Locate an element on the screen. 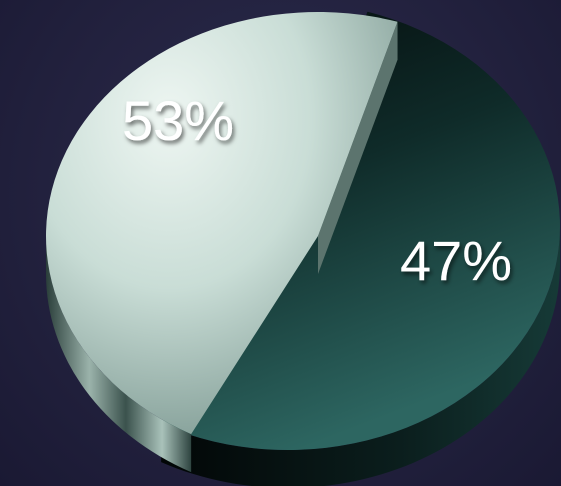 The height and width of the screenshot is (486, 561). slice-label-light: 47% is located at coordinates (456, 260).